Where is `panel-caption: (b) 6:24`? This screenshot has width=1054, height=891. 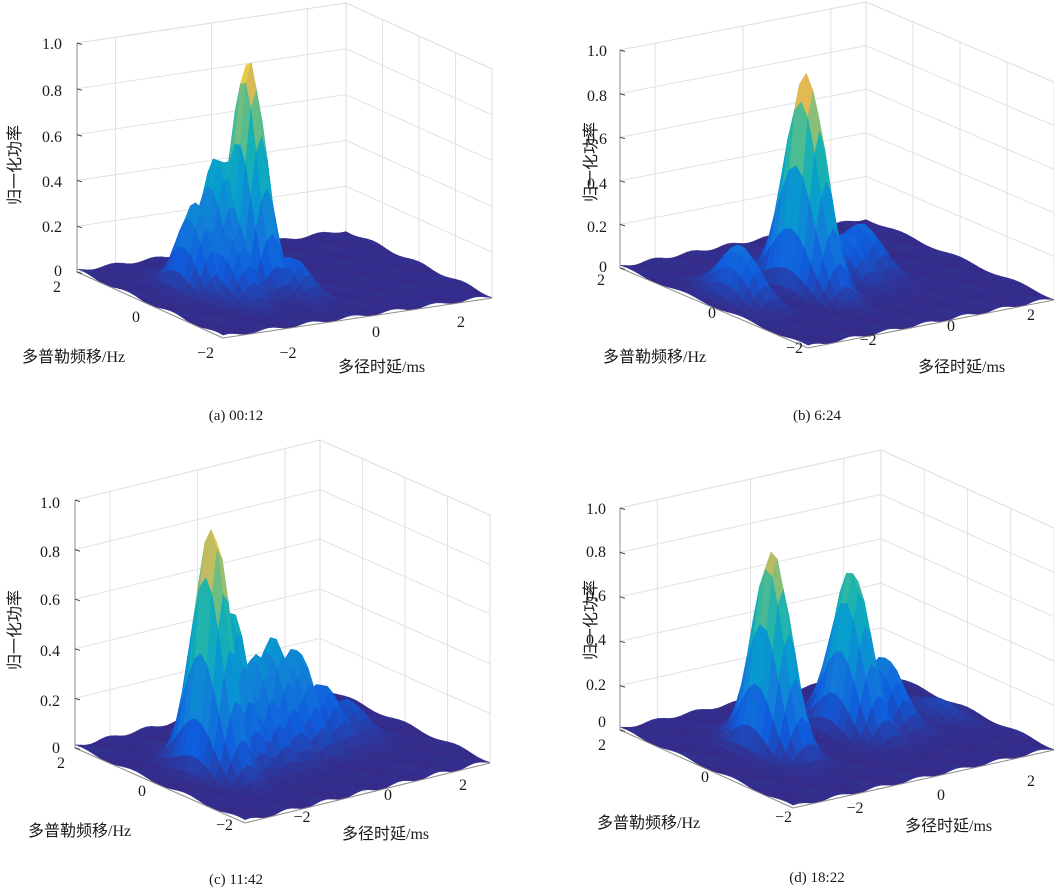 panel-caption: (b) 6:24 is located at coordinates (817, 416).